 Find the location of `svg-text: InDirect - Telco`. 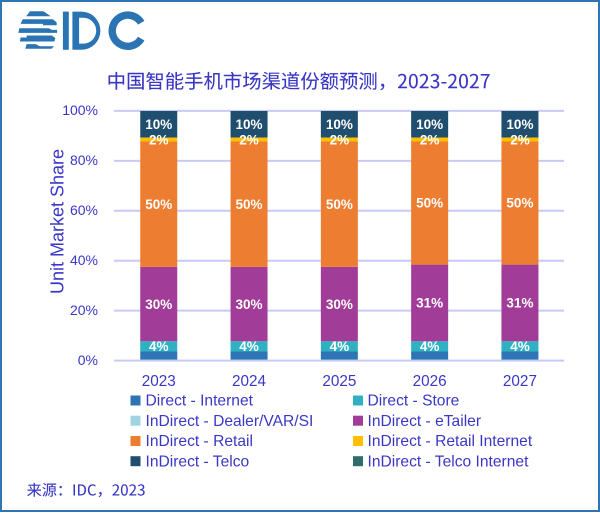

svg-text: InDirect - Telco is located at coordinates (198, 461).